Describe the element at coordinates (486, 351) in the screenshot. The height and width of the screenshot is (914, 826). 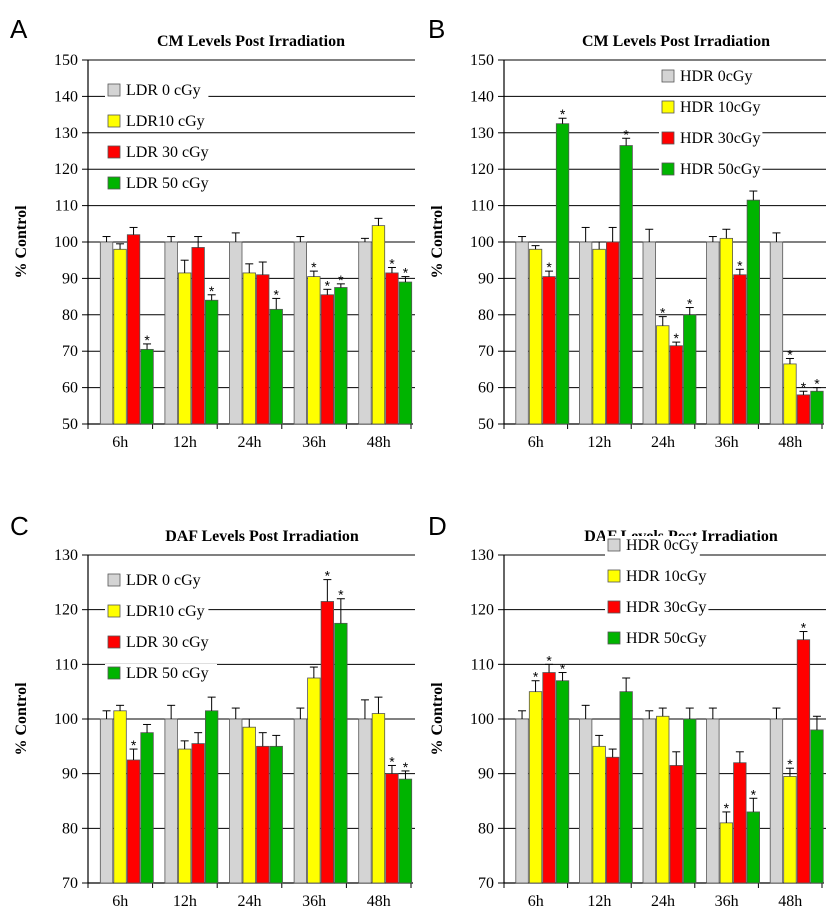
I see `y-tick-label: 70` at that location.